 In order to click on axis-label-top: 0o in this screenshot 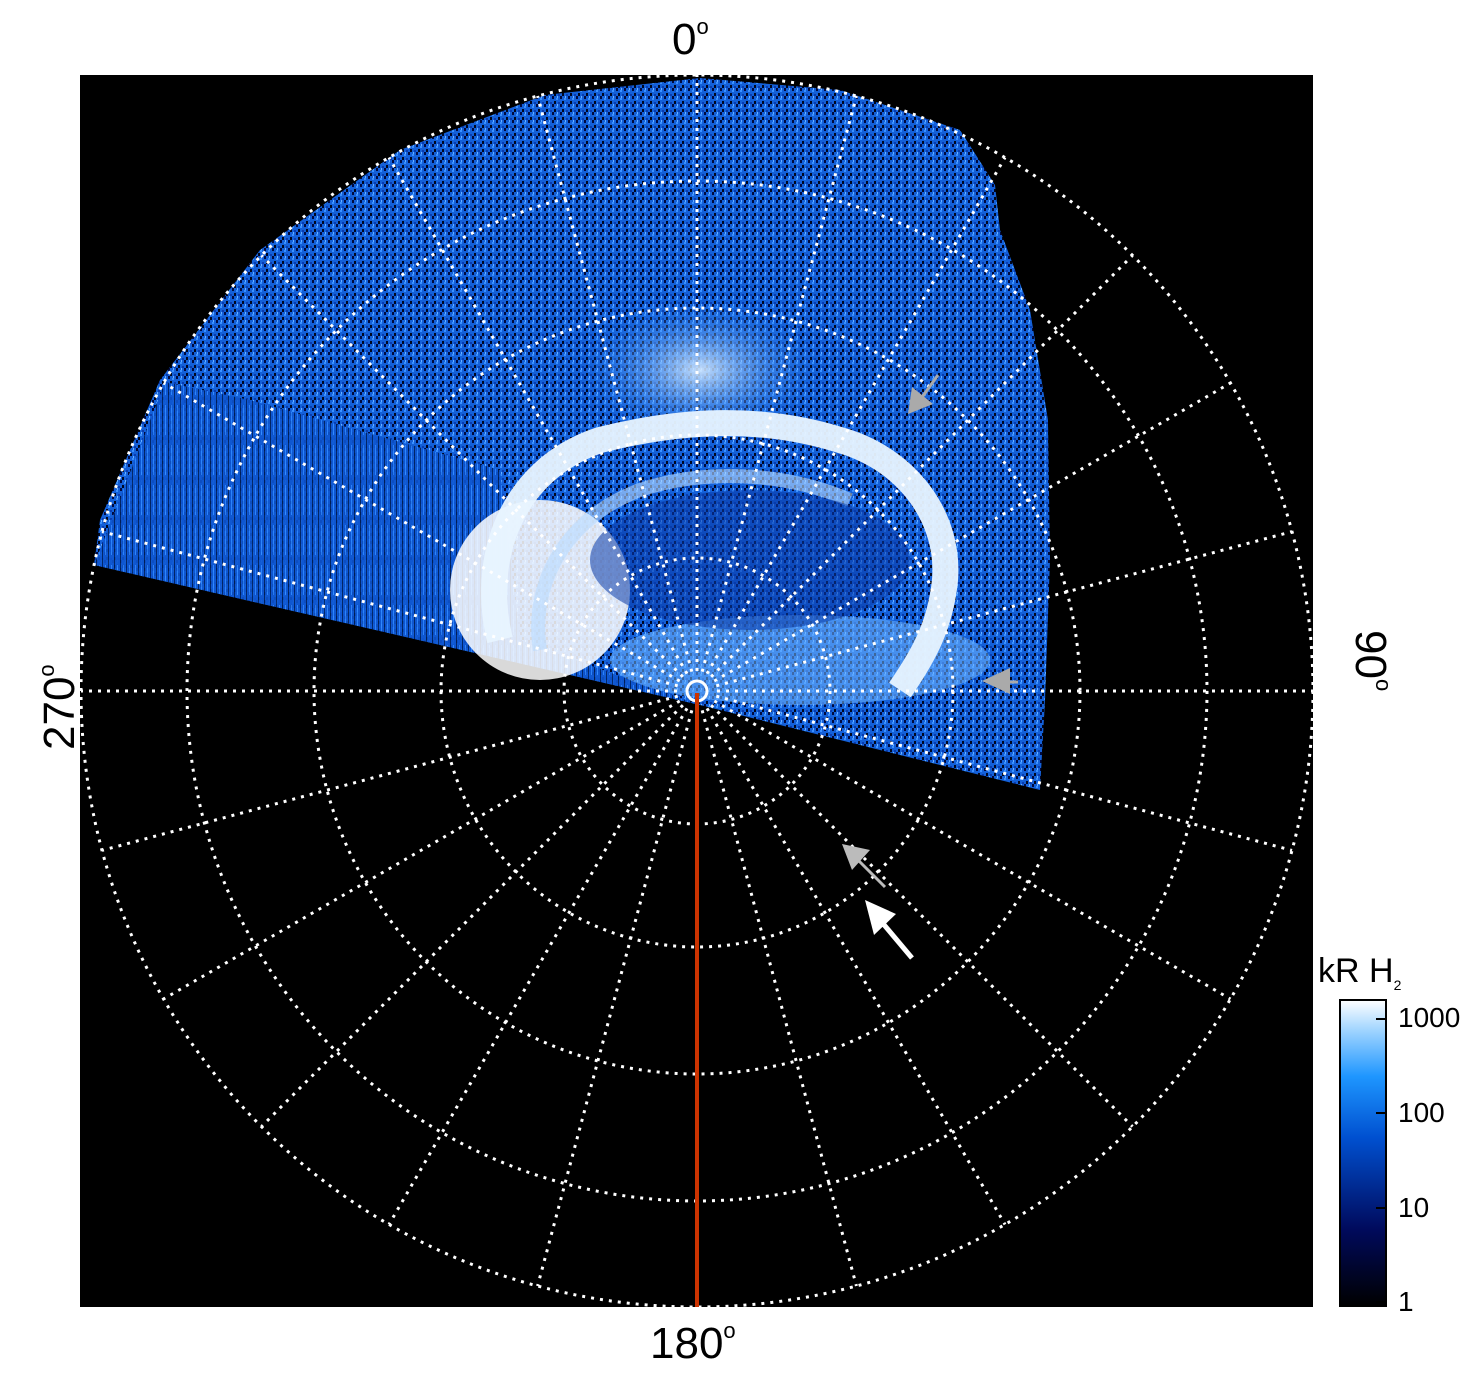, I will do `click(690, 39)`.